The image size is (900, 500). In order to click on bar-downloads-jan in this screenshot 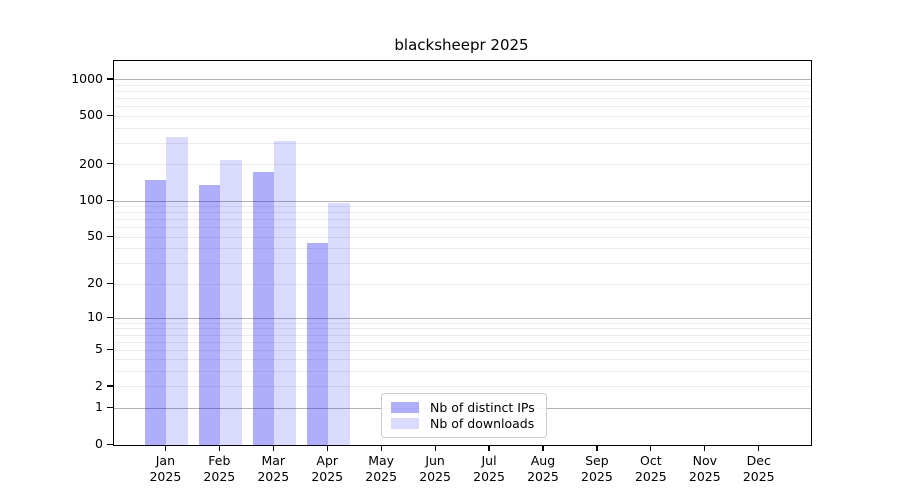, I will do `click(177, 291)`.